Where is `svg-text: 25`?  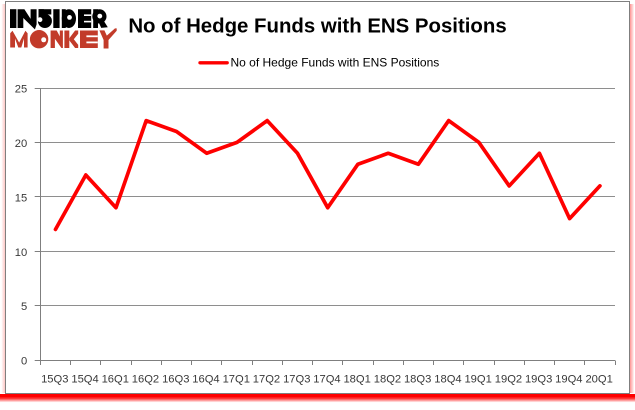 svg-text: 25 is located at coordinates (21, 90).